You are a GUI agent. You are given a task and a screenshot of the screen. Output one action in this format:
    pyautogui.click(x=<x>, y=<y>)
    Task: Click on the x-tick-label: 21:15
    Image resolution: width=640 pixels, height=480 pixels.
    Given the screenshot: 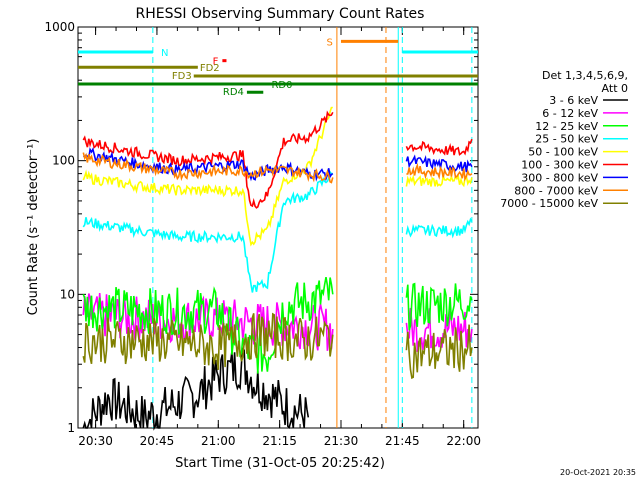 What is the action you would take?
    pyautogui.click(x=279, y=441)
    